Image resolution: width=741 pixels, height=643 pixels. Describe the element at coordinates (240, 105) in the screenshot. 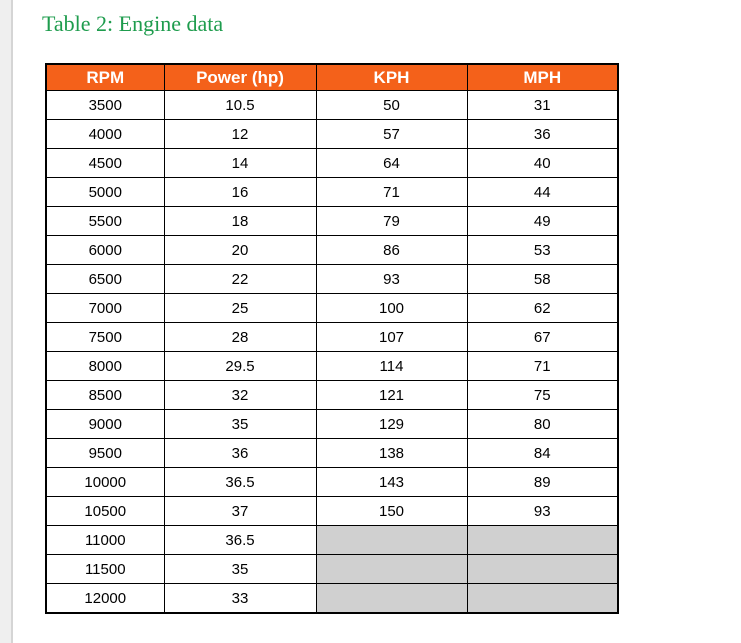

I see `table-cell: 10.5` at that location.